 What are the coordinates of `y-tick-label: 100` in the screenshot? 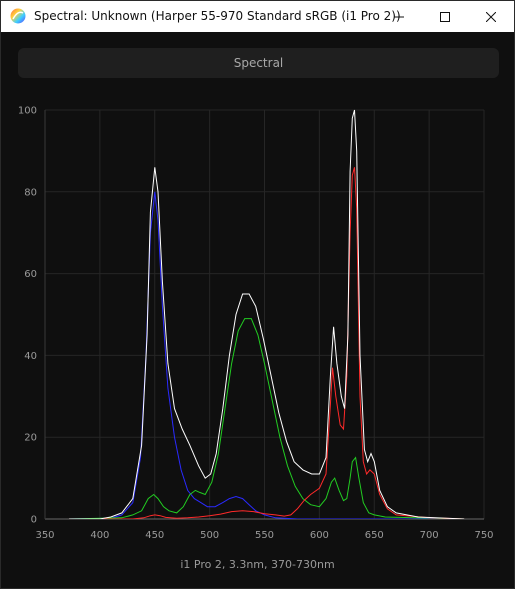 It's located at (27, 111).